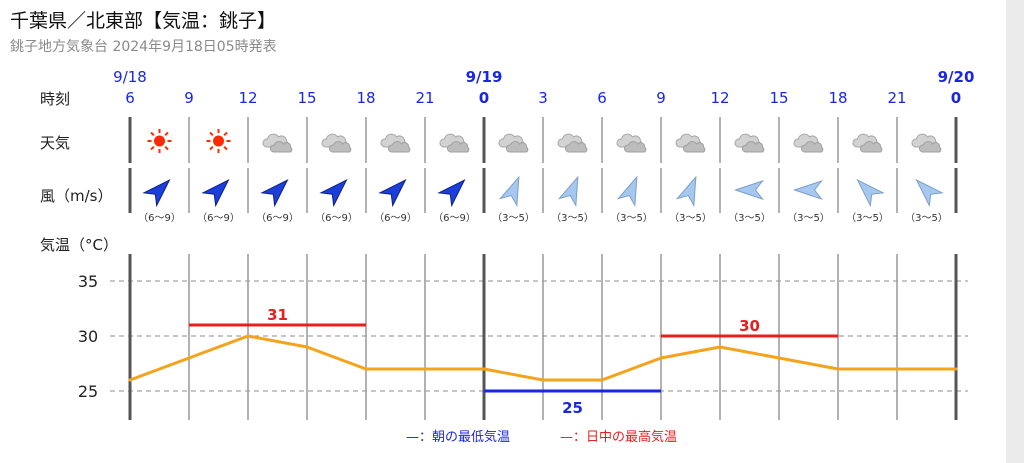  I want to click on min-temp-label: 25, so click(572, 408).